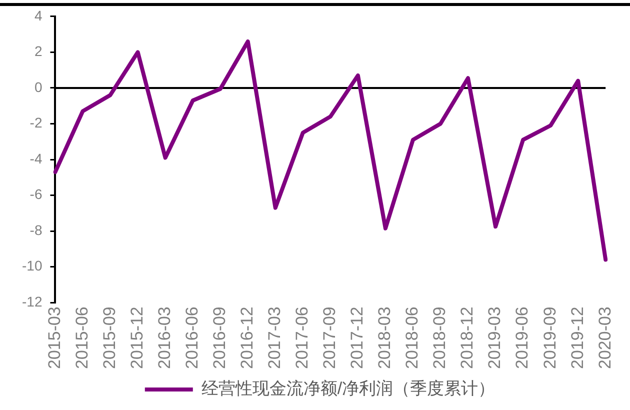  I want to click on y-tick-label: -10, so click(32, 266).